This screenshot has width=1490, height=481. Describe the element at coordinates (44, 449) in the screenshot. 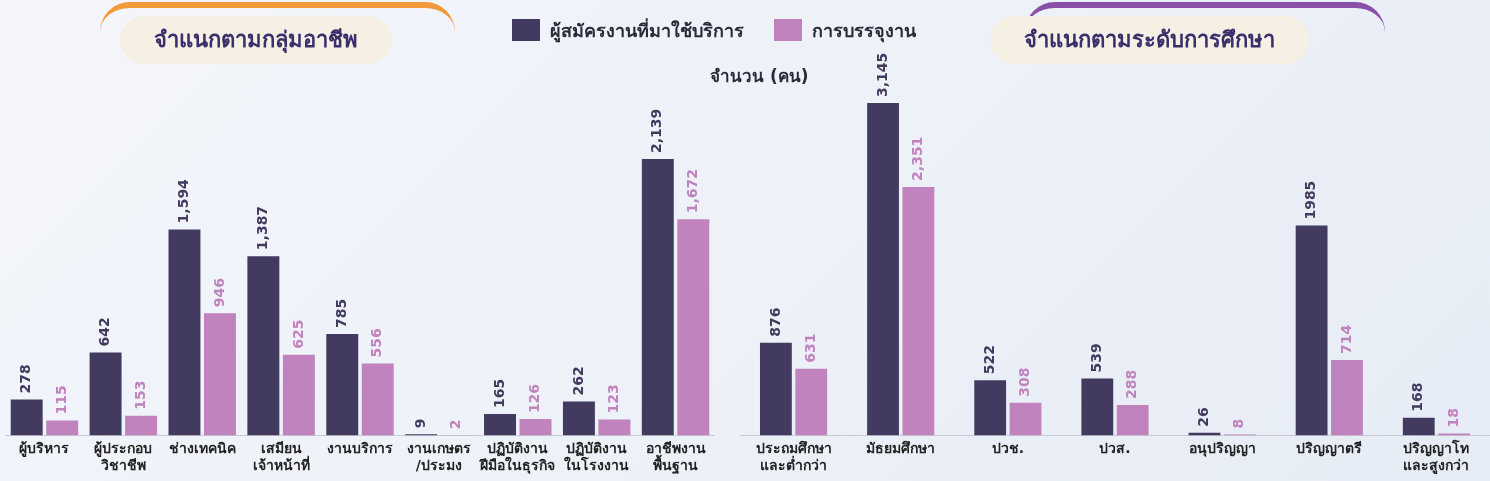

I see `x-tick-label: ผู้บริหาร` at that location.